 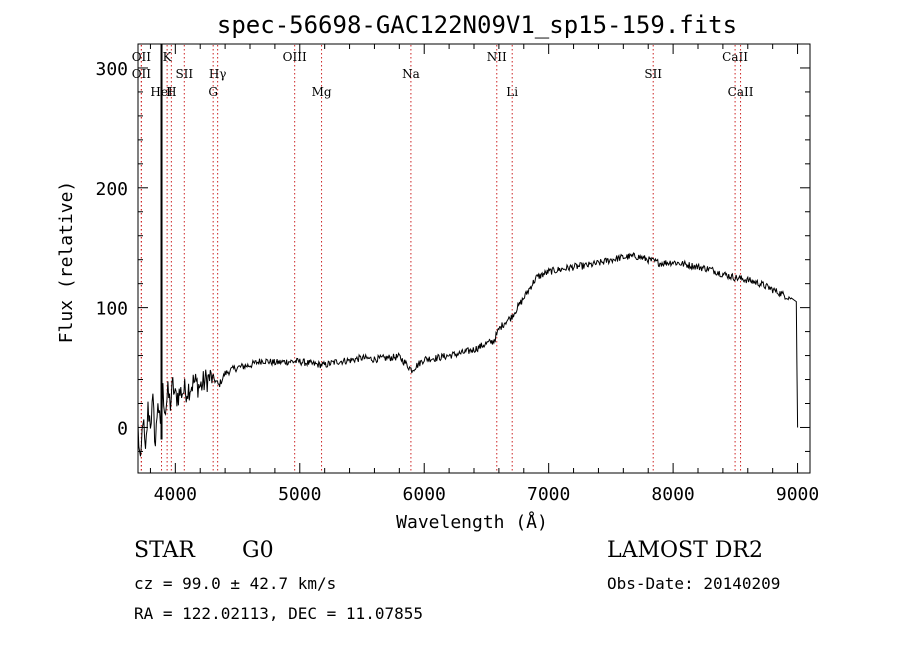 I want to click on line-marker-label: G, so click(x=213, y=92).